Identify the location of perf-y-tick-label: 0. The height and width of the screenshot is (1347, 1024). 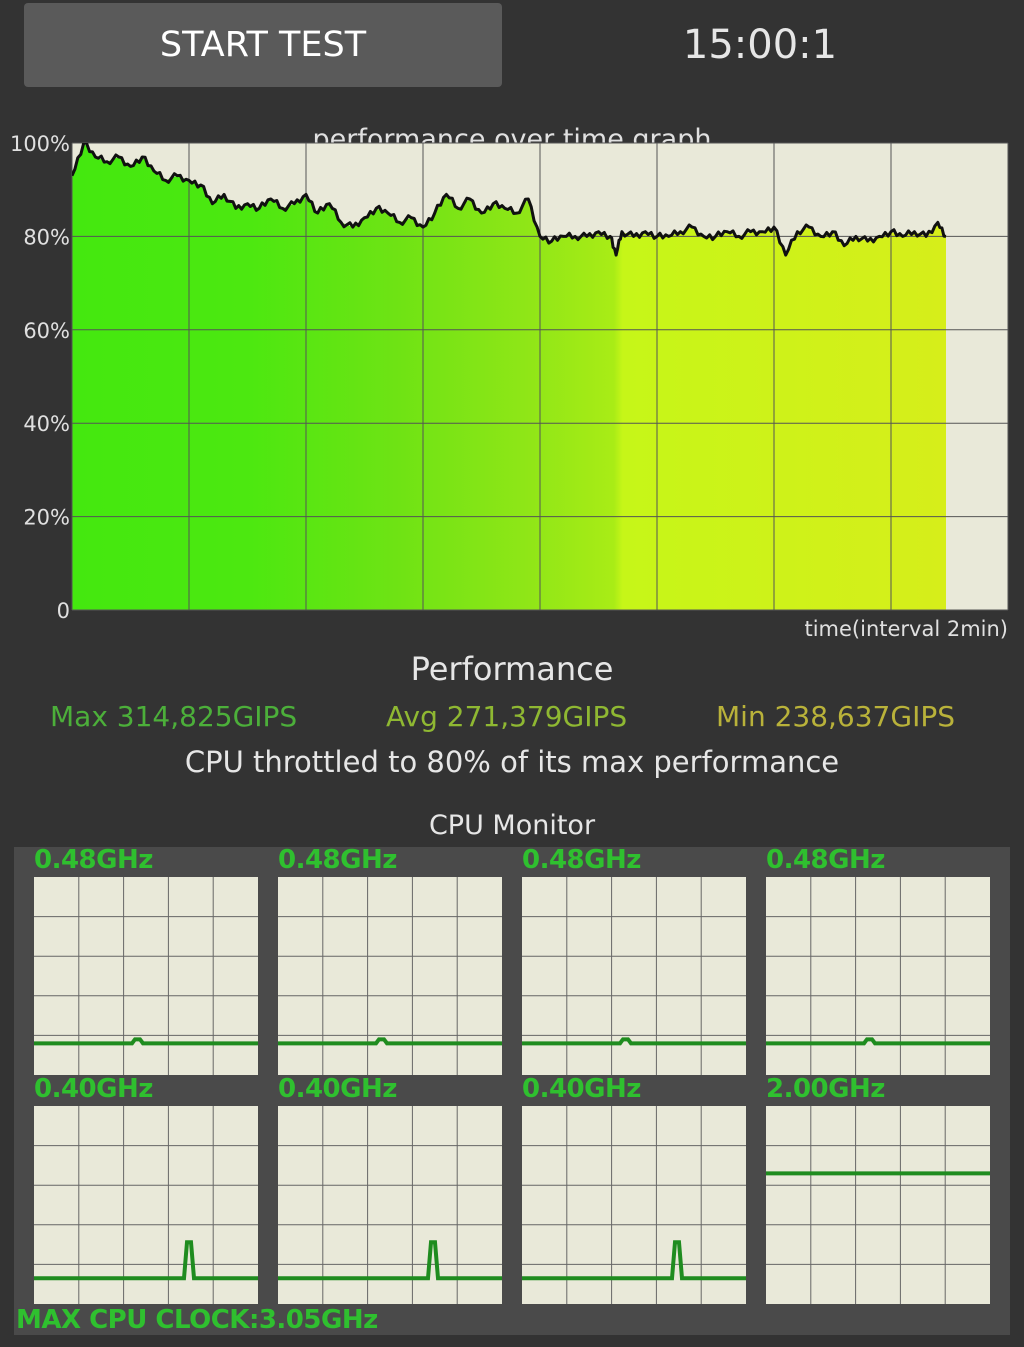
(63, 611).